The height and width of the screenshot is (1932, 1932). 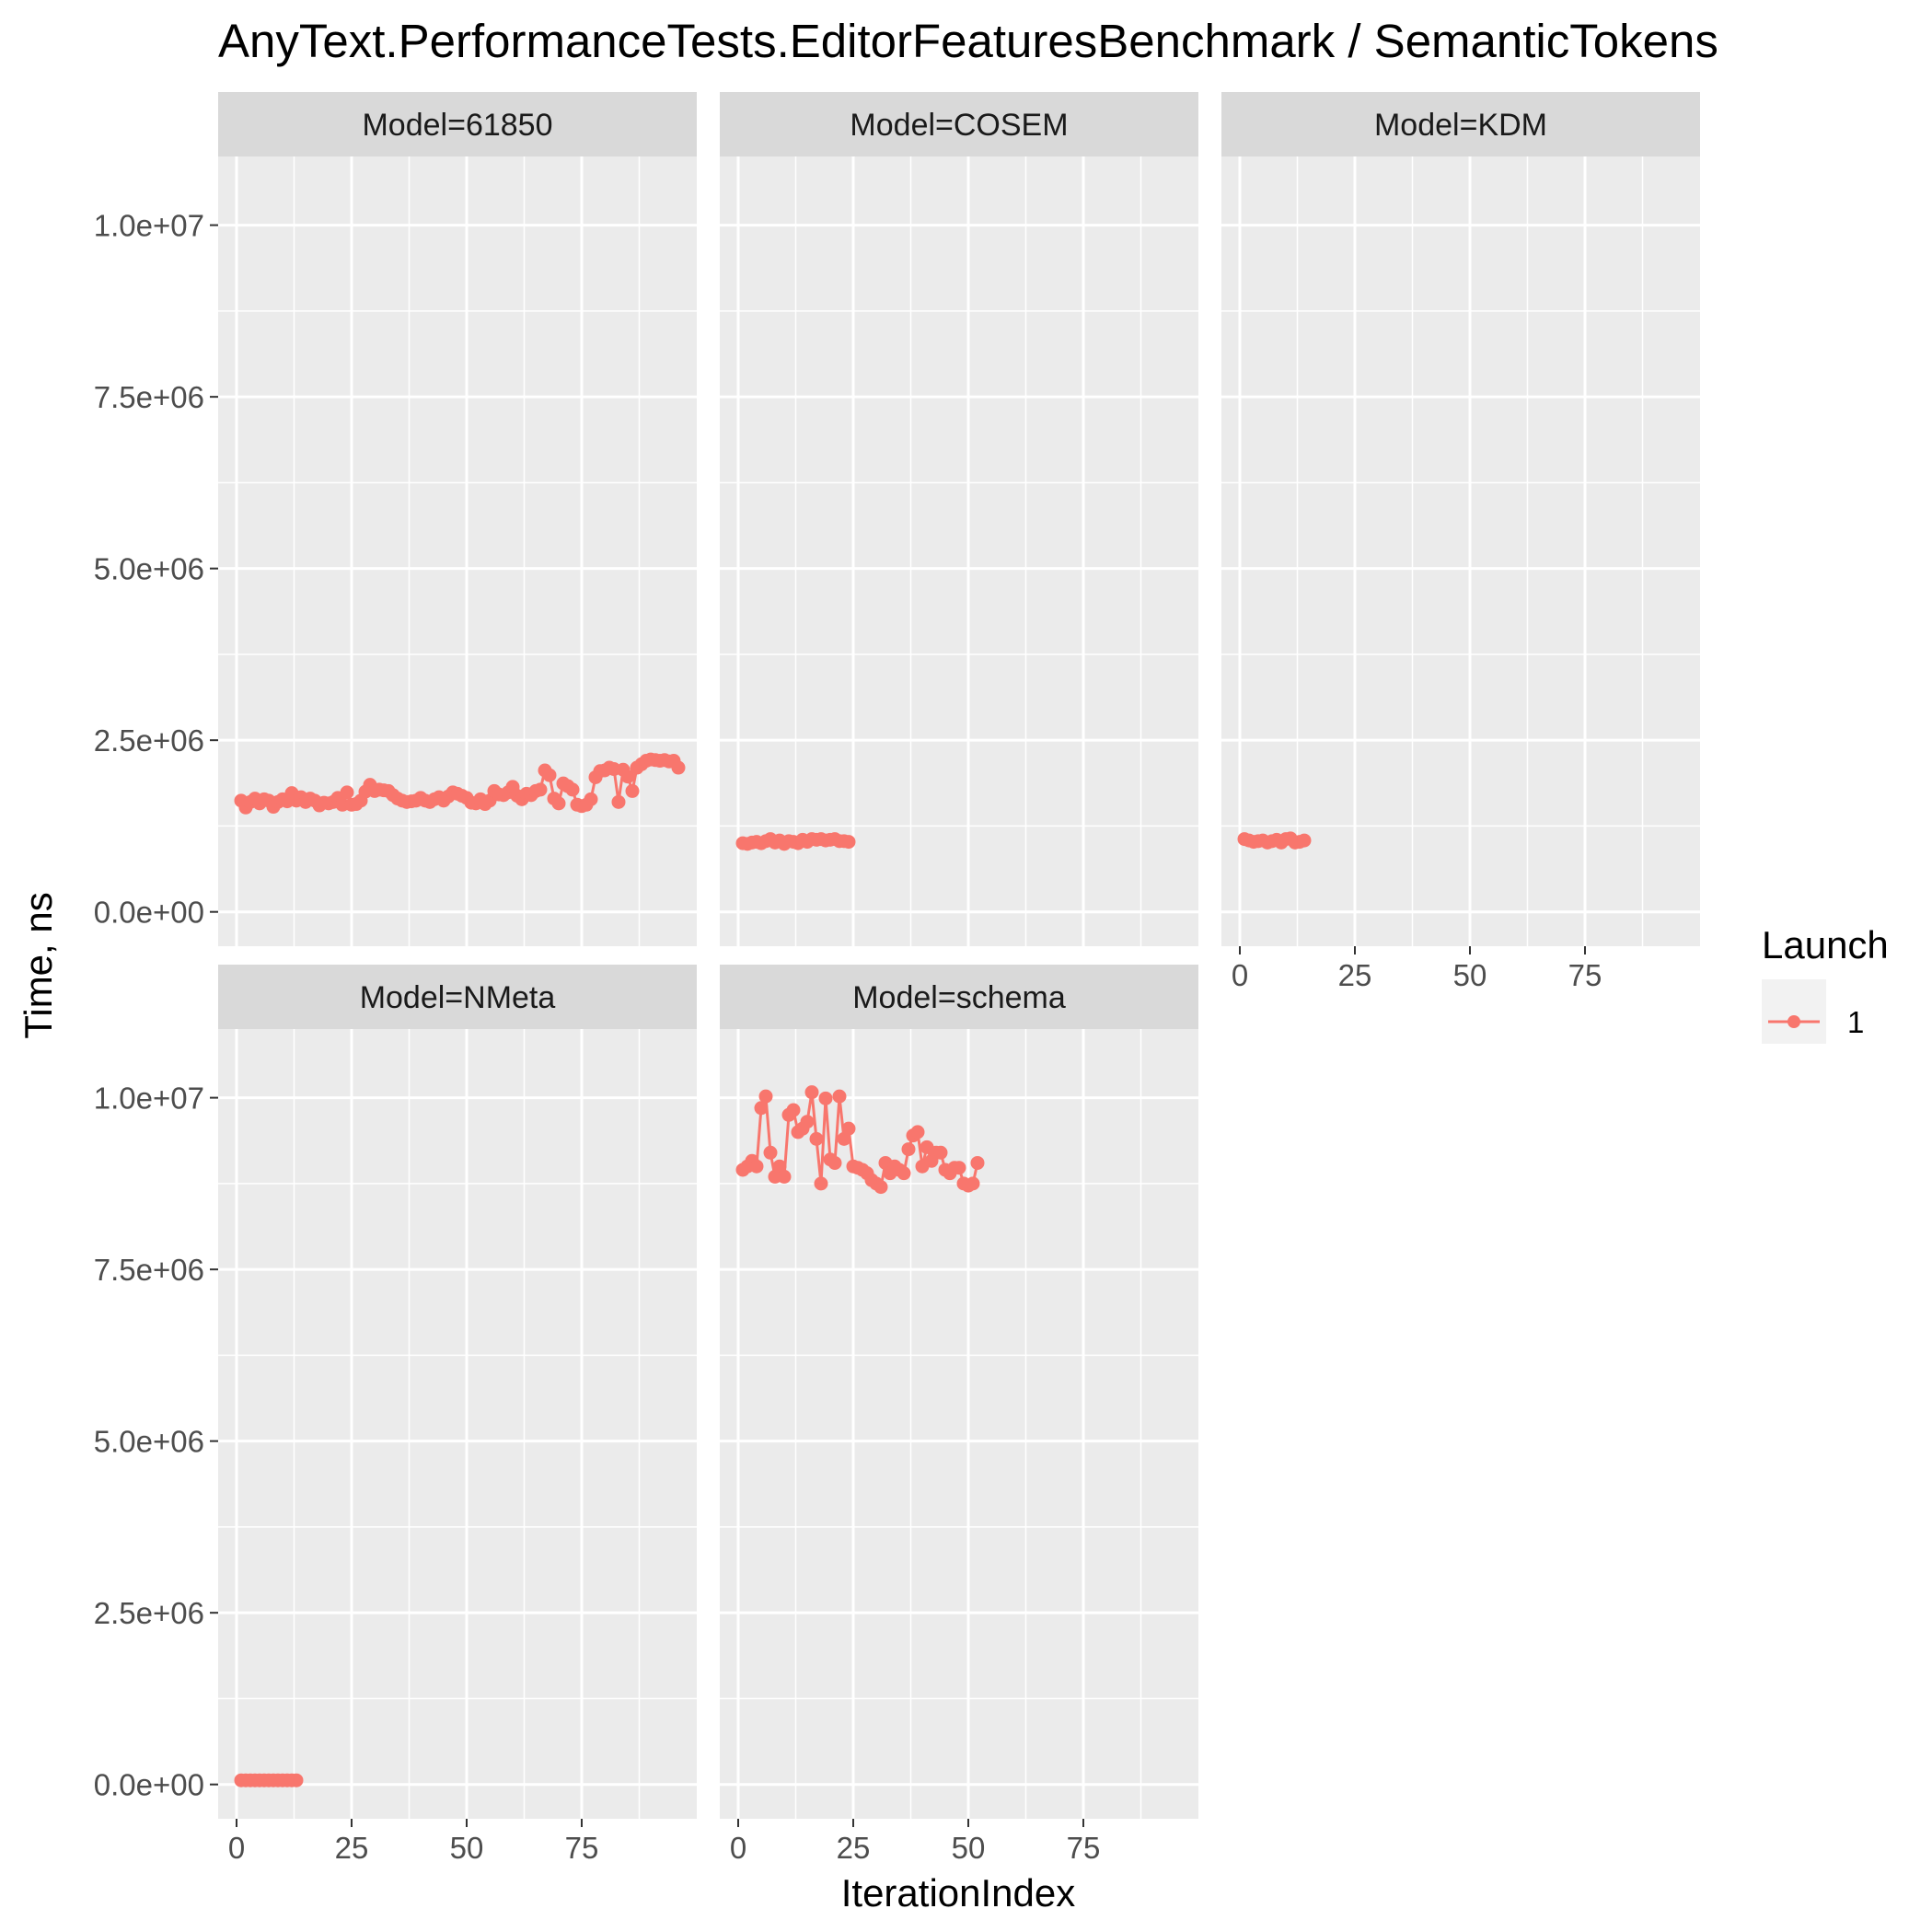 What do you see at coordinates (1856, 1022) in the screenshot?
I see `legend-label-1: 1` at bounding box center [1856, 1022].